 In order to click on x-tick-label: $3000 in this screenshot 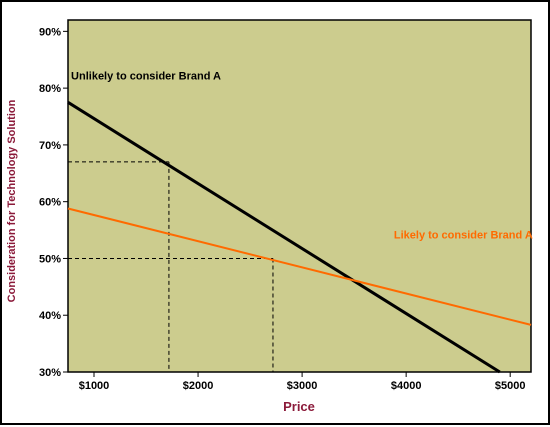, I will do `click(302, 386)`.